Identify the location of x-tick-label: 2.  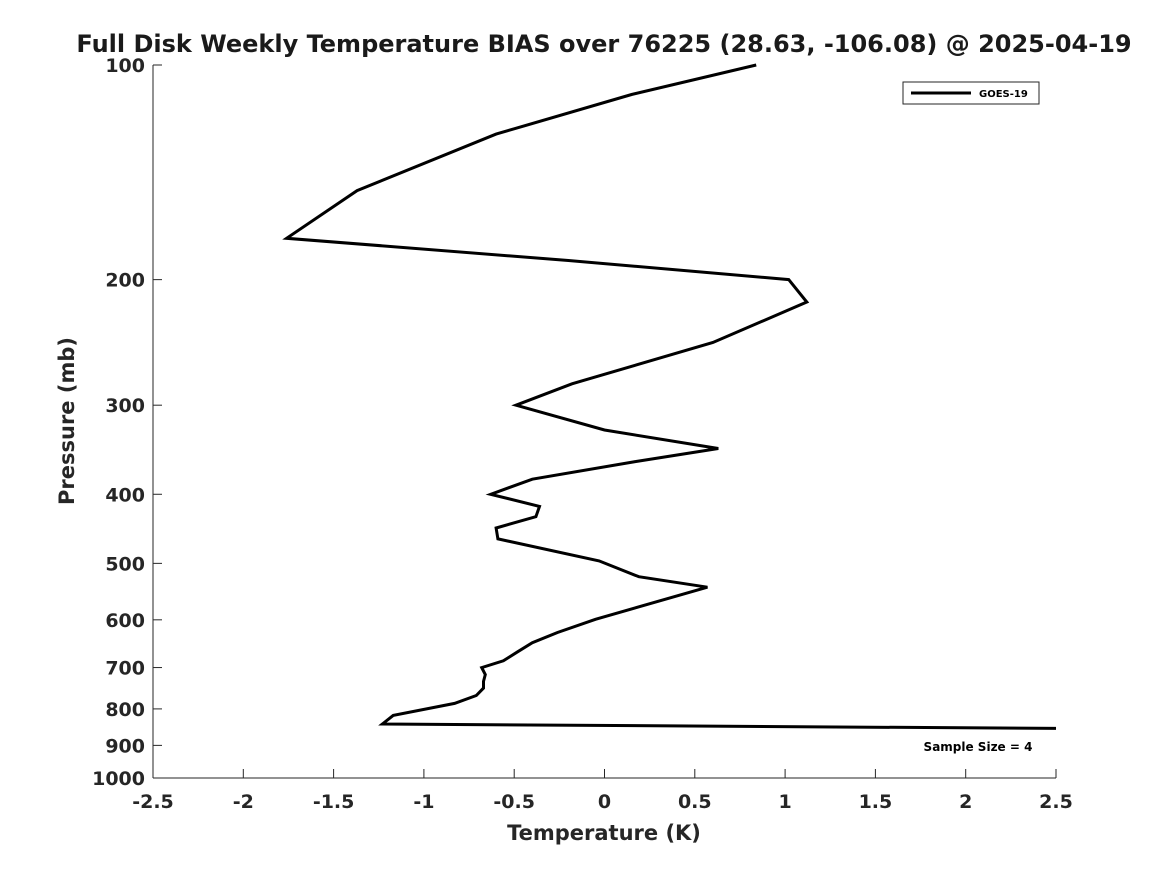
(965, 802).